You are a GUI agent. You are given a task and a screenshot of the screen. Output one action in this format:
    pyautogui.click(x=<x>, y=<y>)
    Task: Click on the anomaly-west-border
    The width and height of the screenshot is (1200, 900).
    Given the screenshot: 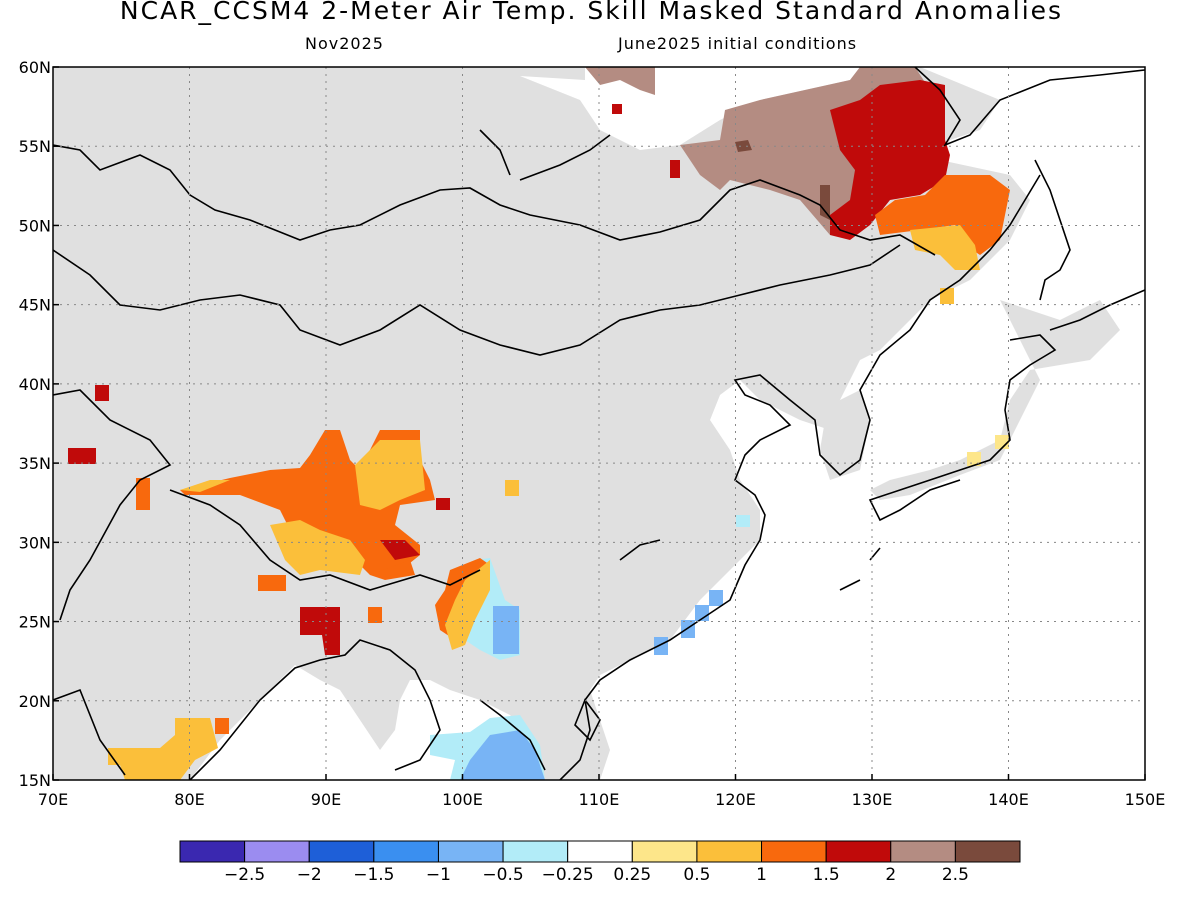 What is the action you would take?
    pyautogui.click(x=109, y=447)
    